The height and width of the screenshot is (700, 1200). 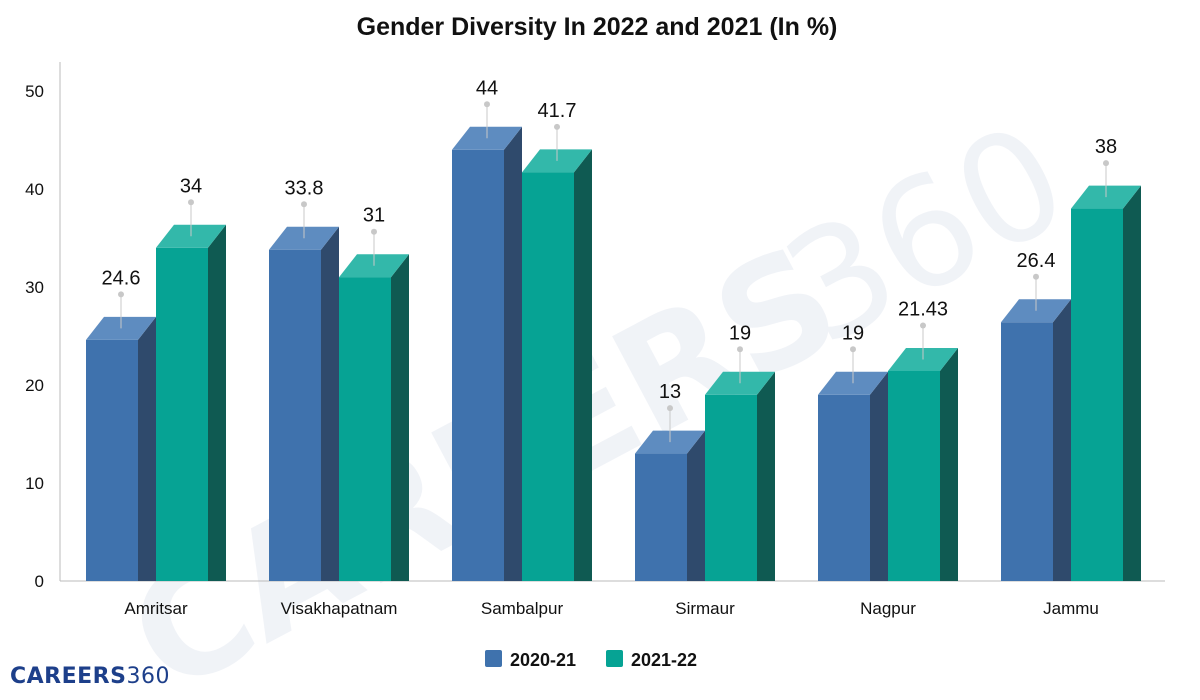 What do you see at coordinates (1071, 608) in the screenshot?
I see `x-tick-label: Jammu` at bounding box center [1071, 608].